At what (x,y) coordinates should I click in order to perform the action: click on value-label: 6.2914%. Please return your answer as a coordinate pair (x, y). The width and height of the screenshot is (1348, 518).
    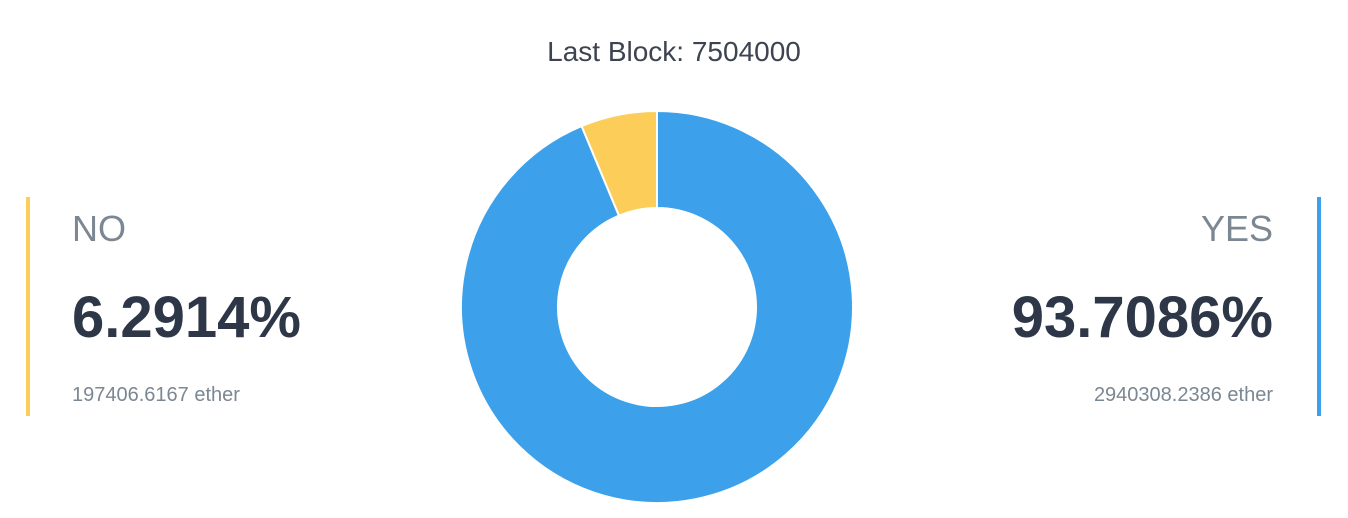
    Looking at the image, I should click on (186, 317).